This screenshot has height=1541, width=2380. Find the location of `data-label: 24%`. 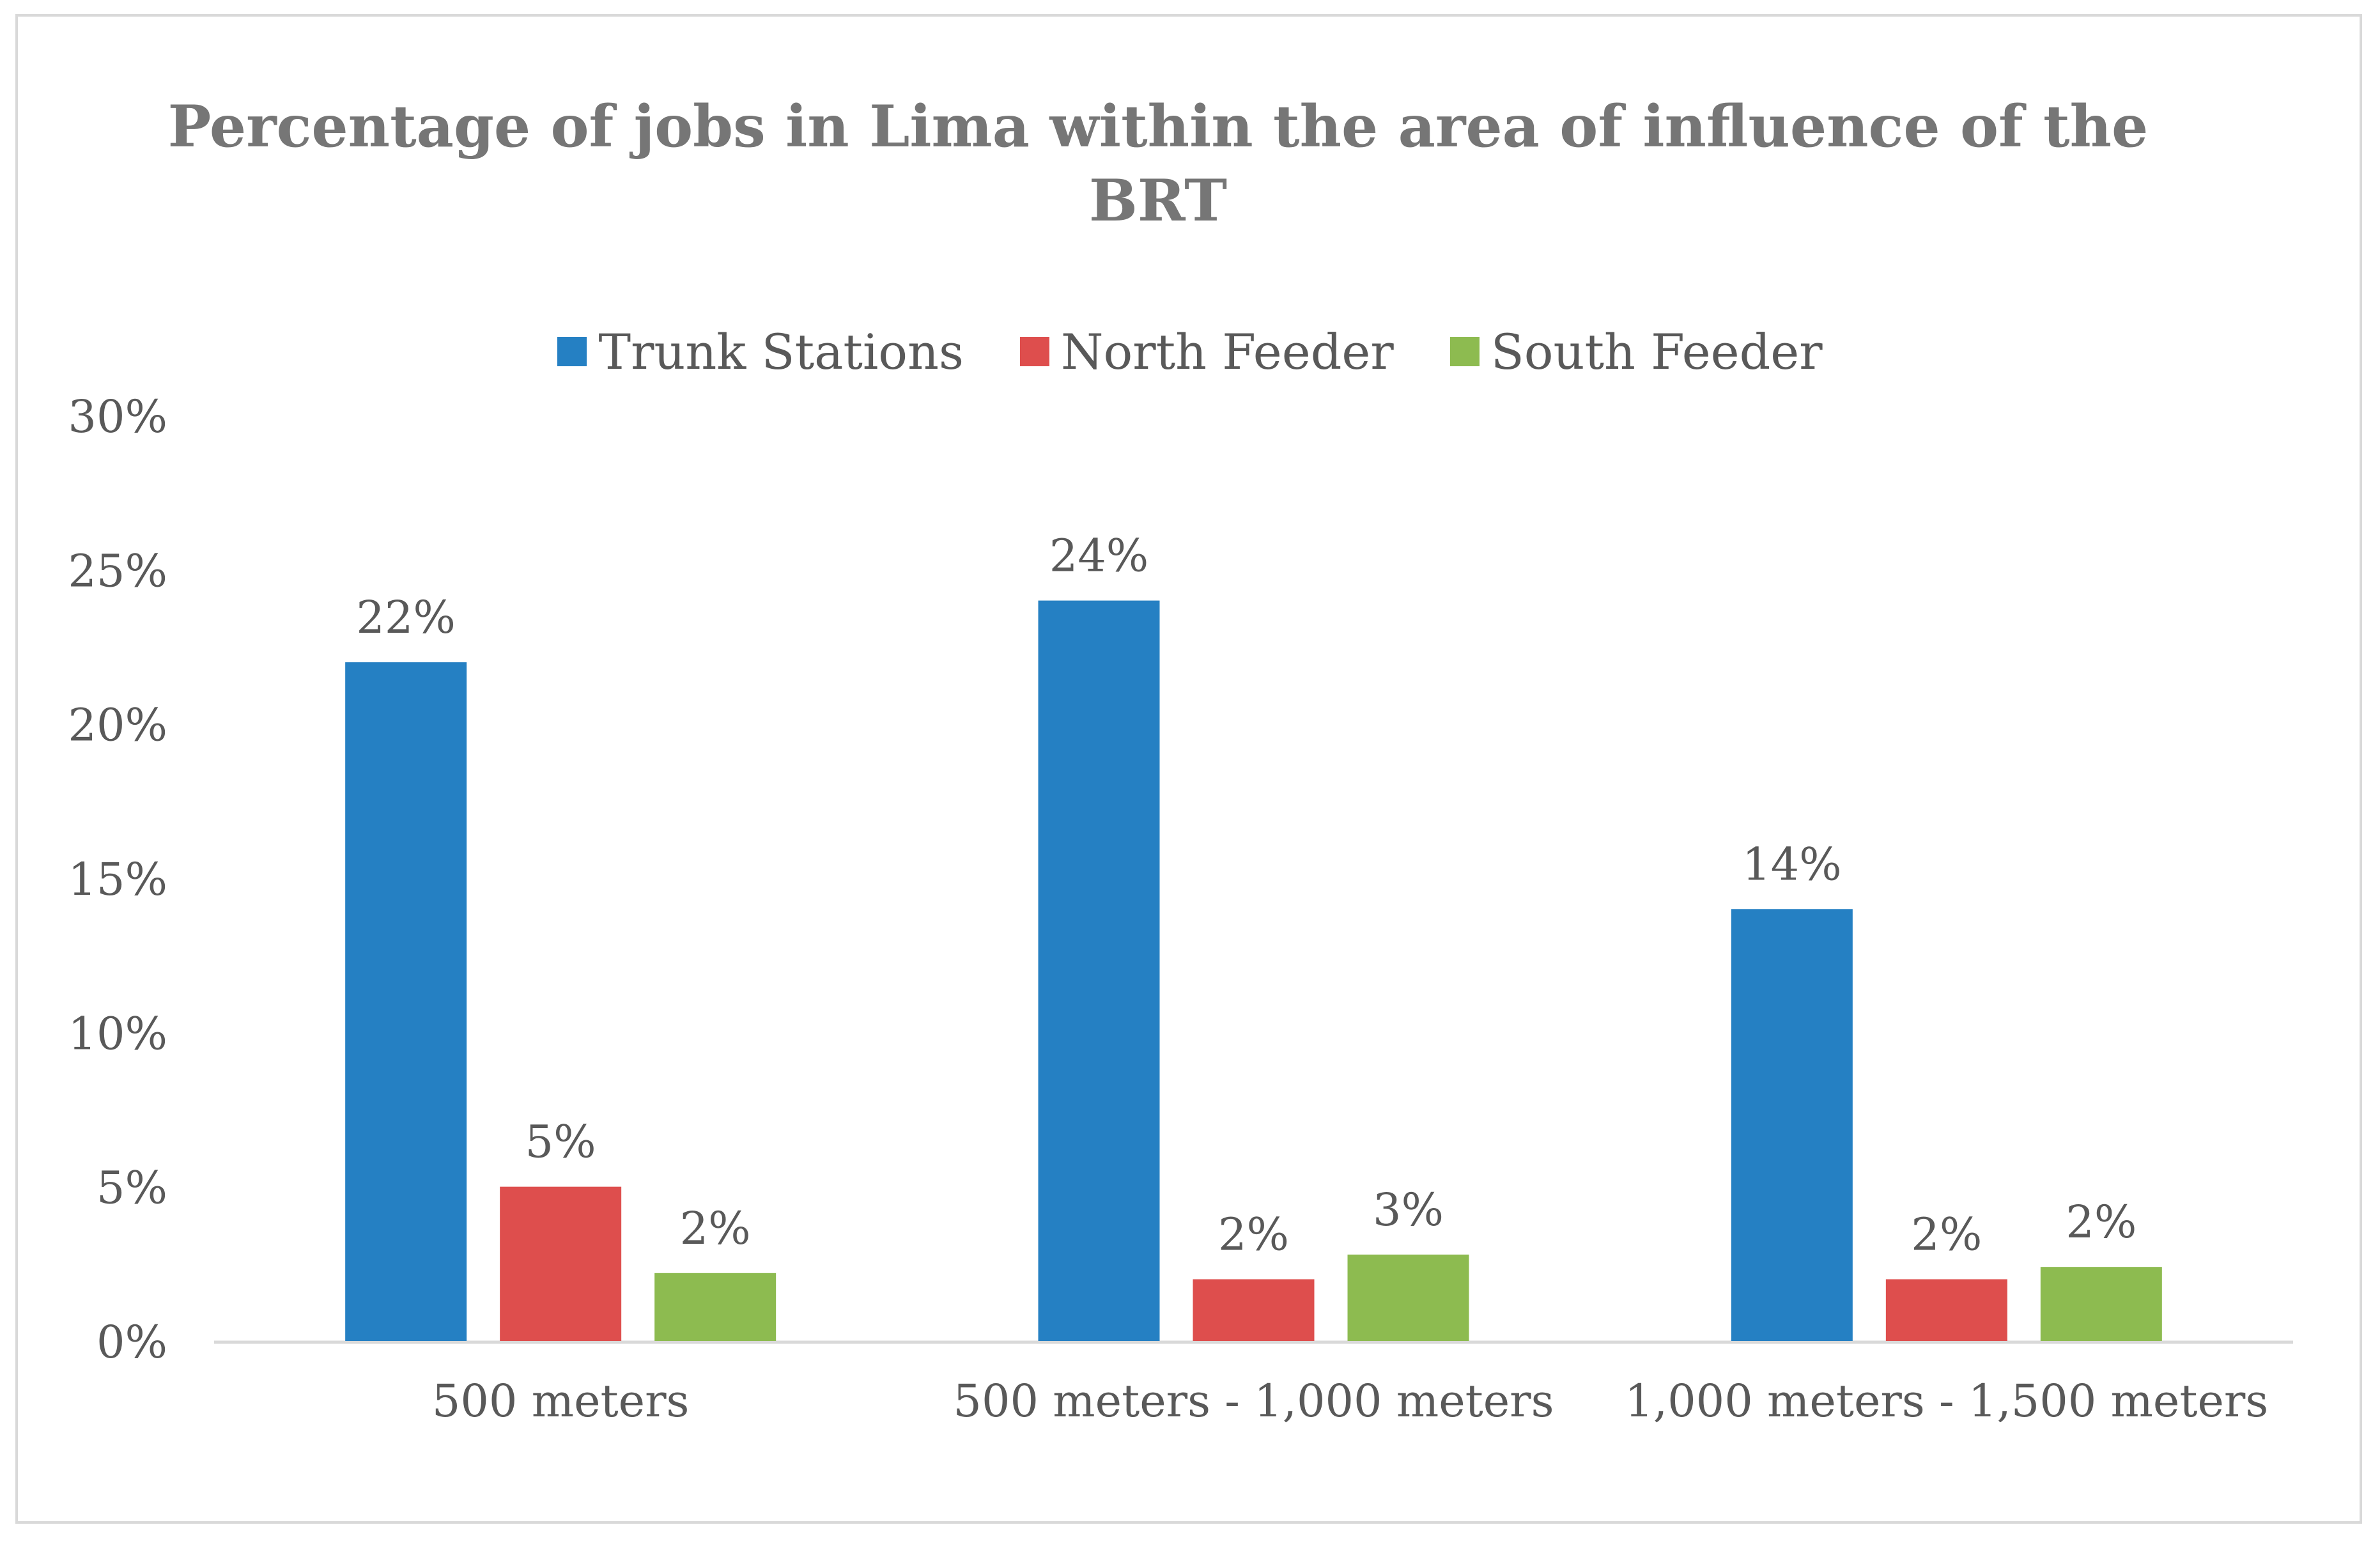

data-label: 24% is located at coordinates (1099, 556).